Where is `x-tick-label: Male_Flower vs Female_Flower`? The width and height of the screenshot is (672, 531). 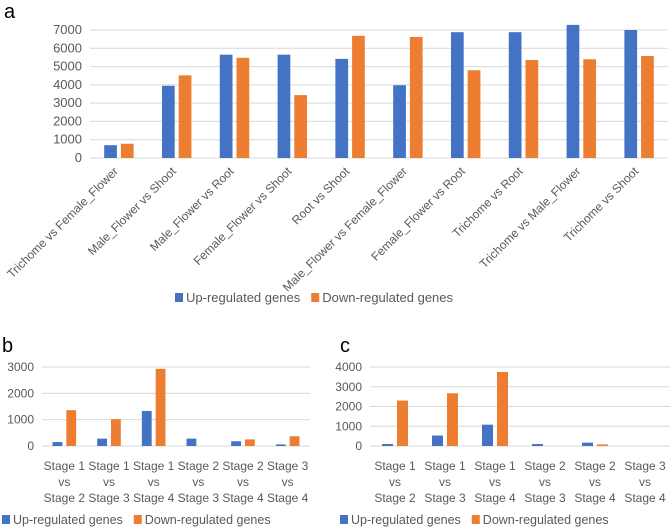
x-tick-label: Male_Flower vs Female_Flower is located at coordinates (345, 229).